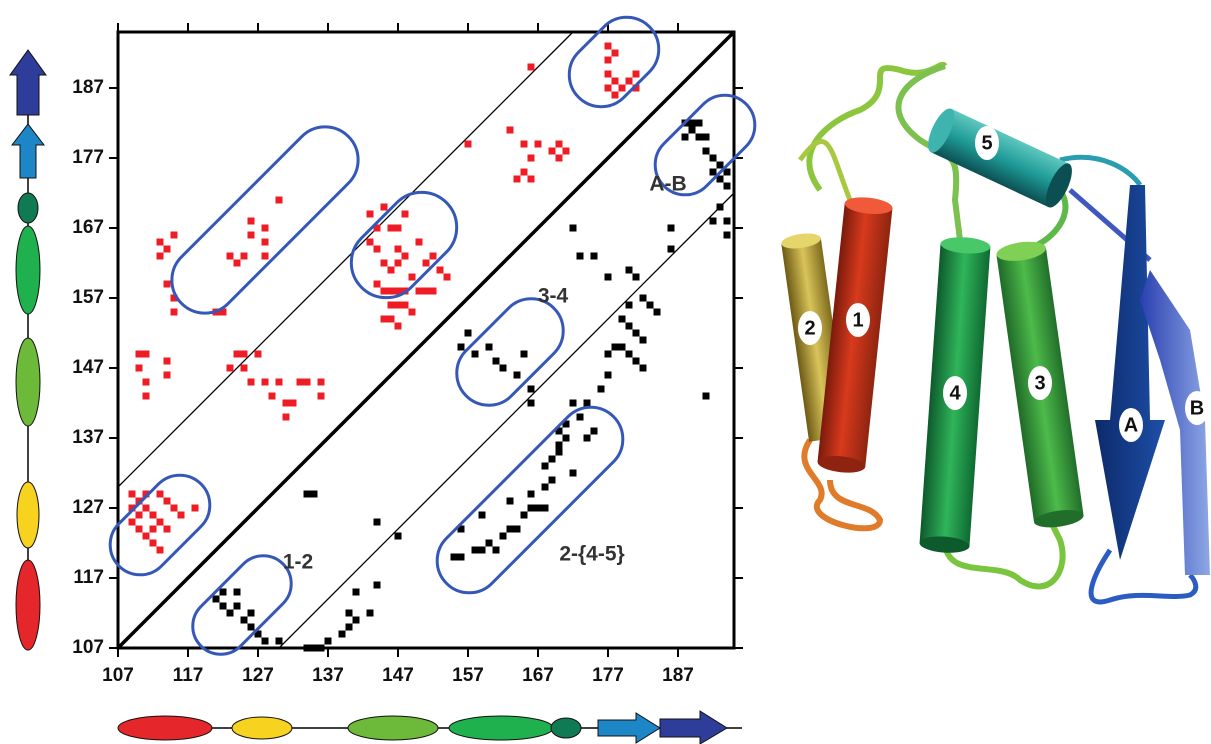  I want to click on region-label: 1-2, so click(298, 562).